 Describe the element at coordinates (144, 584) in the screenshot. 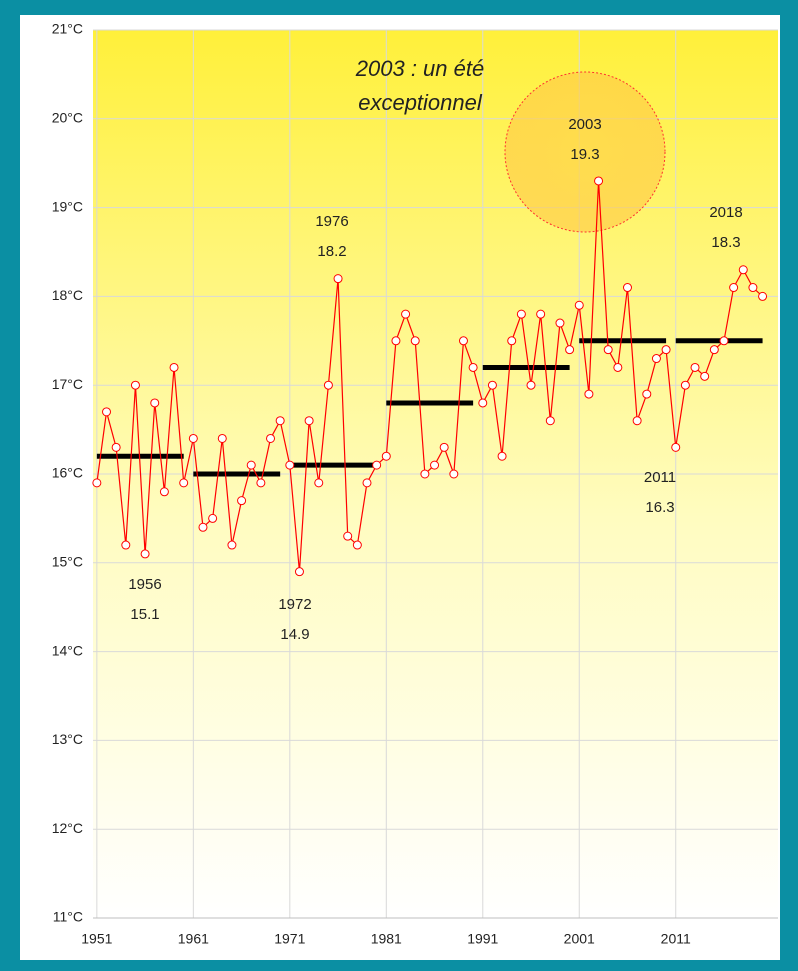

I see `annotation-year: 1956` at that location.